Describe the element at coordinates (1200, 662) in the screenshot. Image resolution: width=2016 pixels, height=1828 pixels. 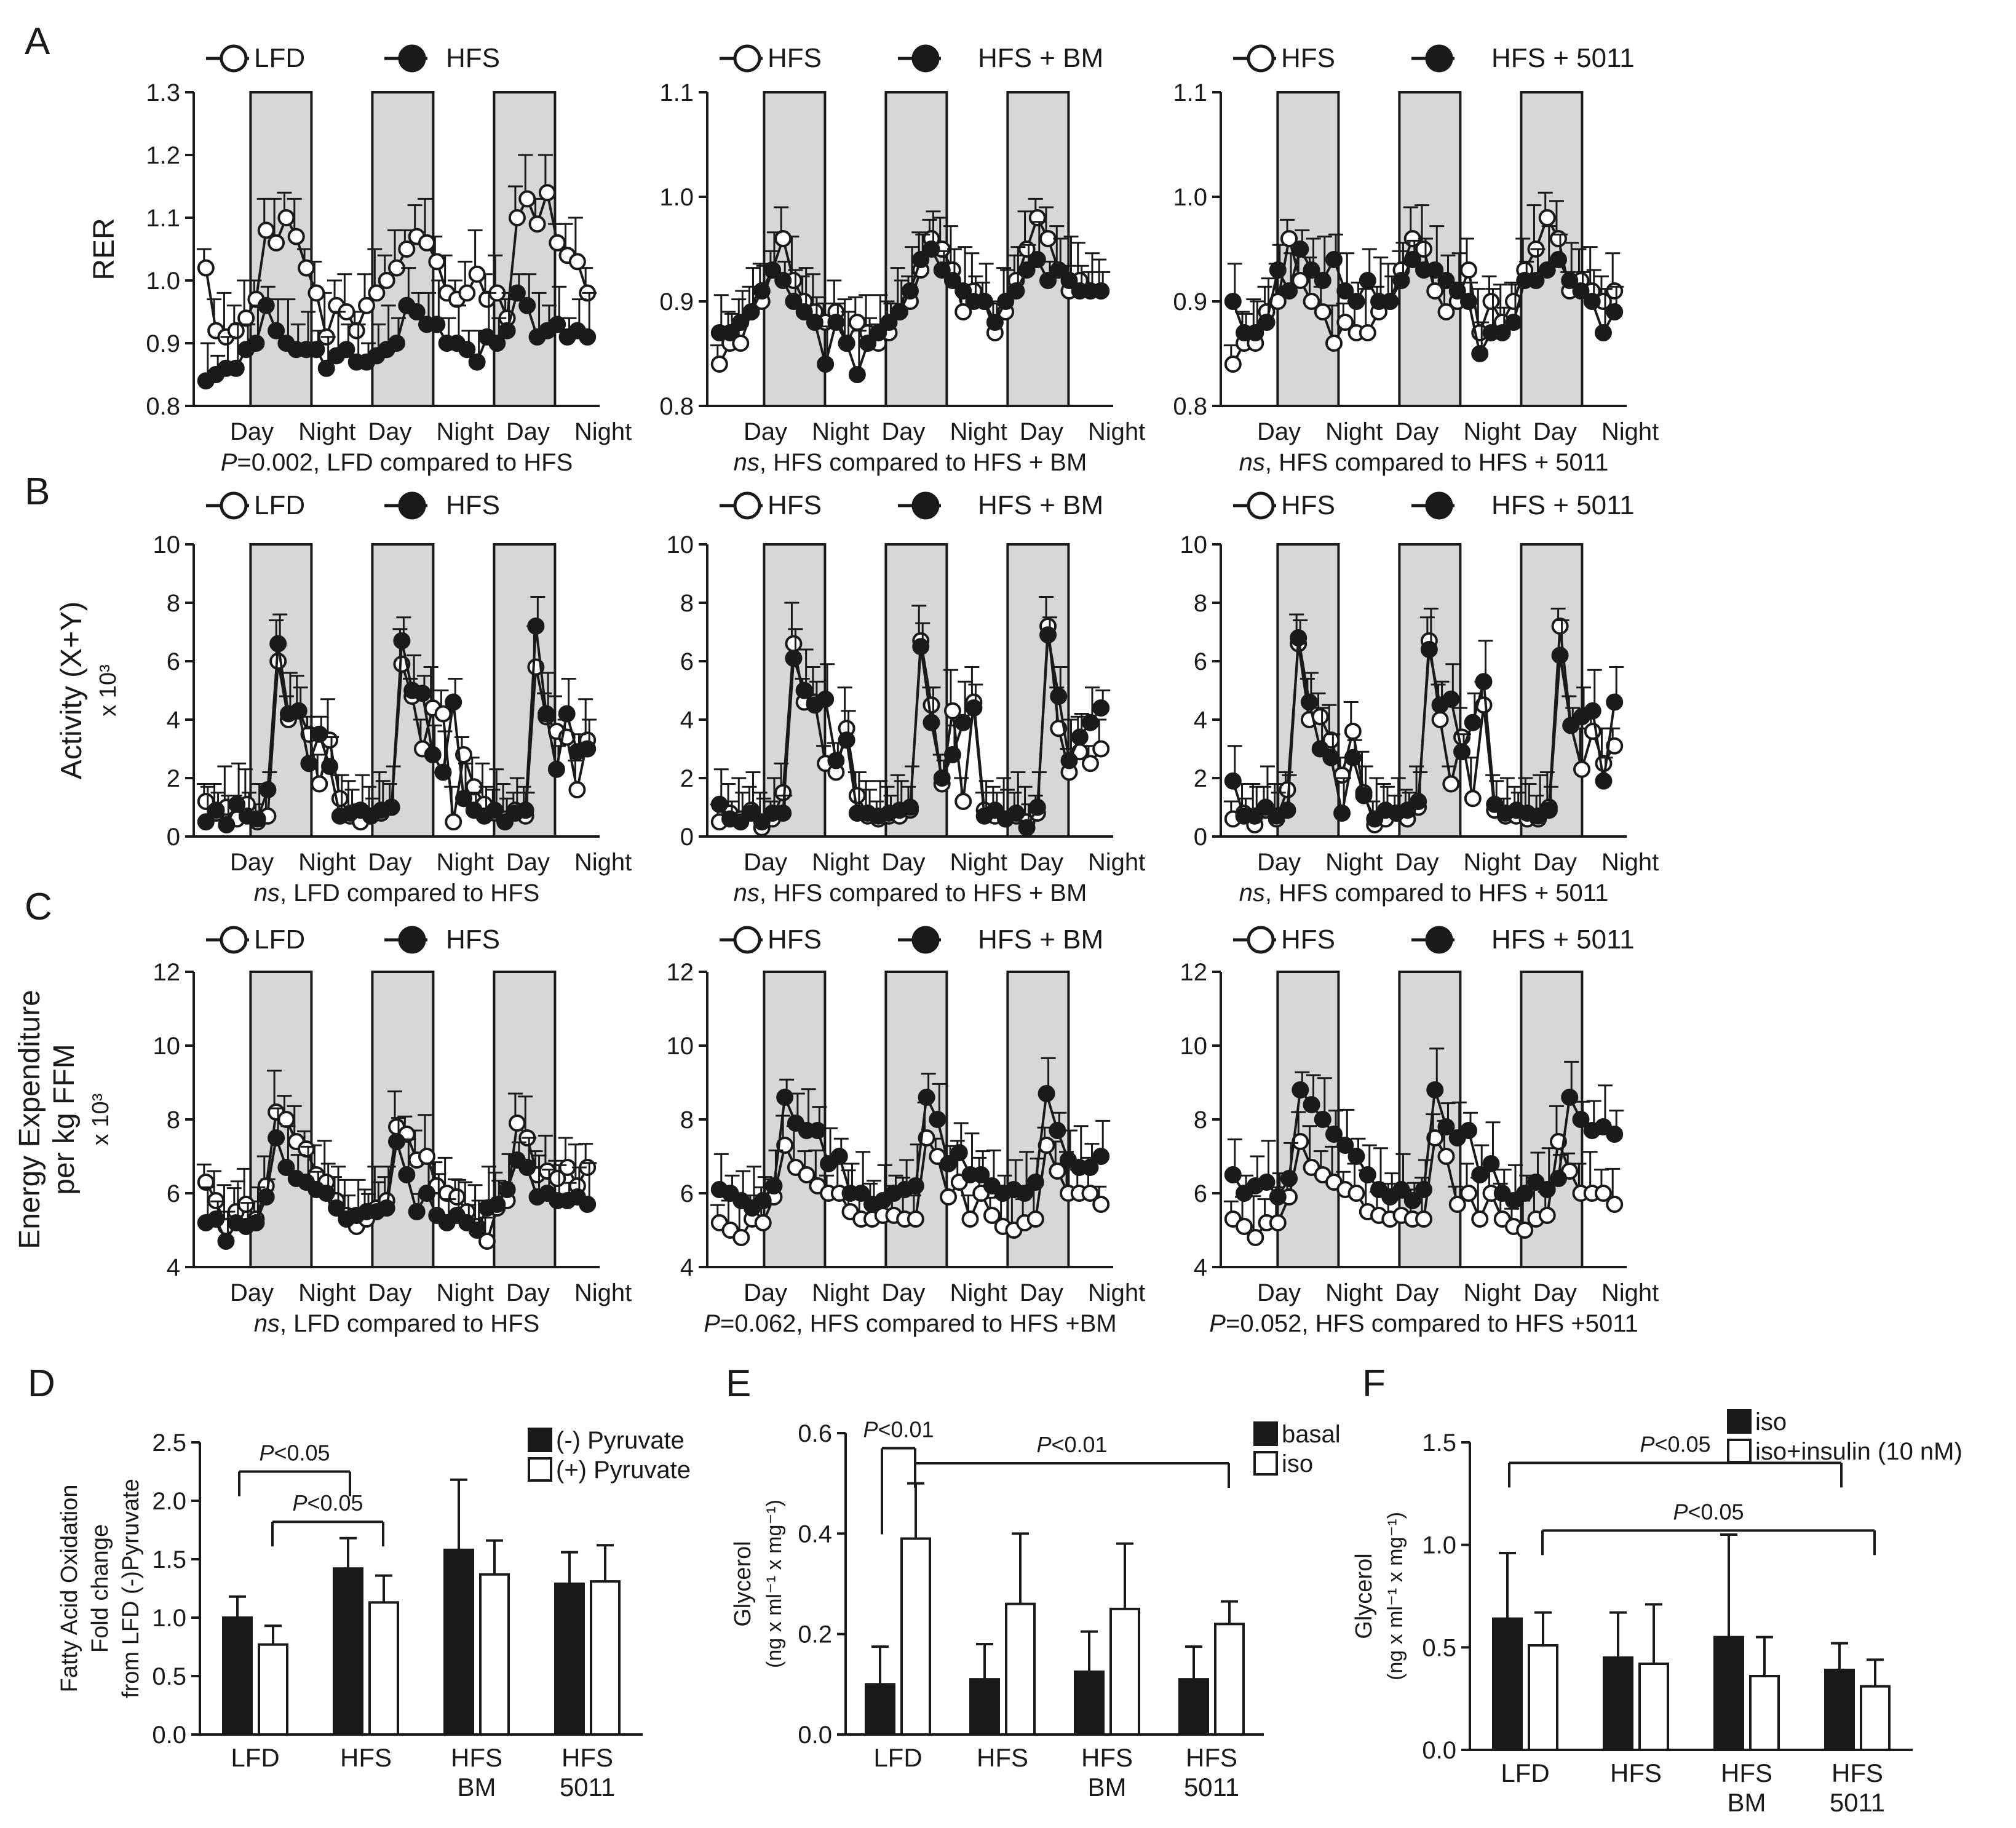
I see `y-tick-label: 6` at that location.